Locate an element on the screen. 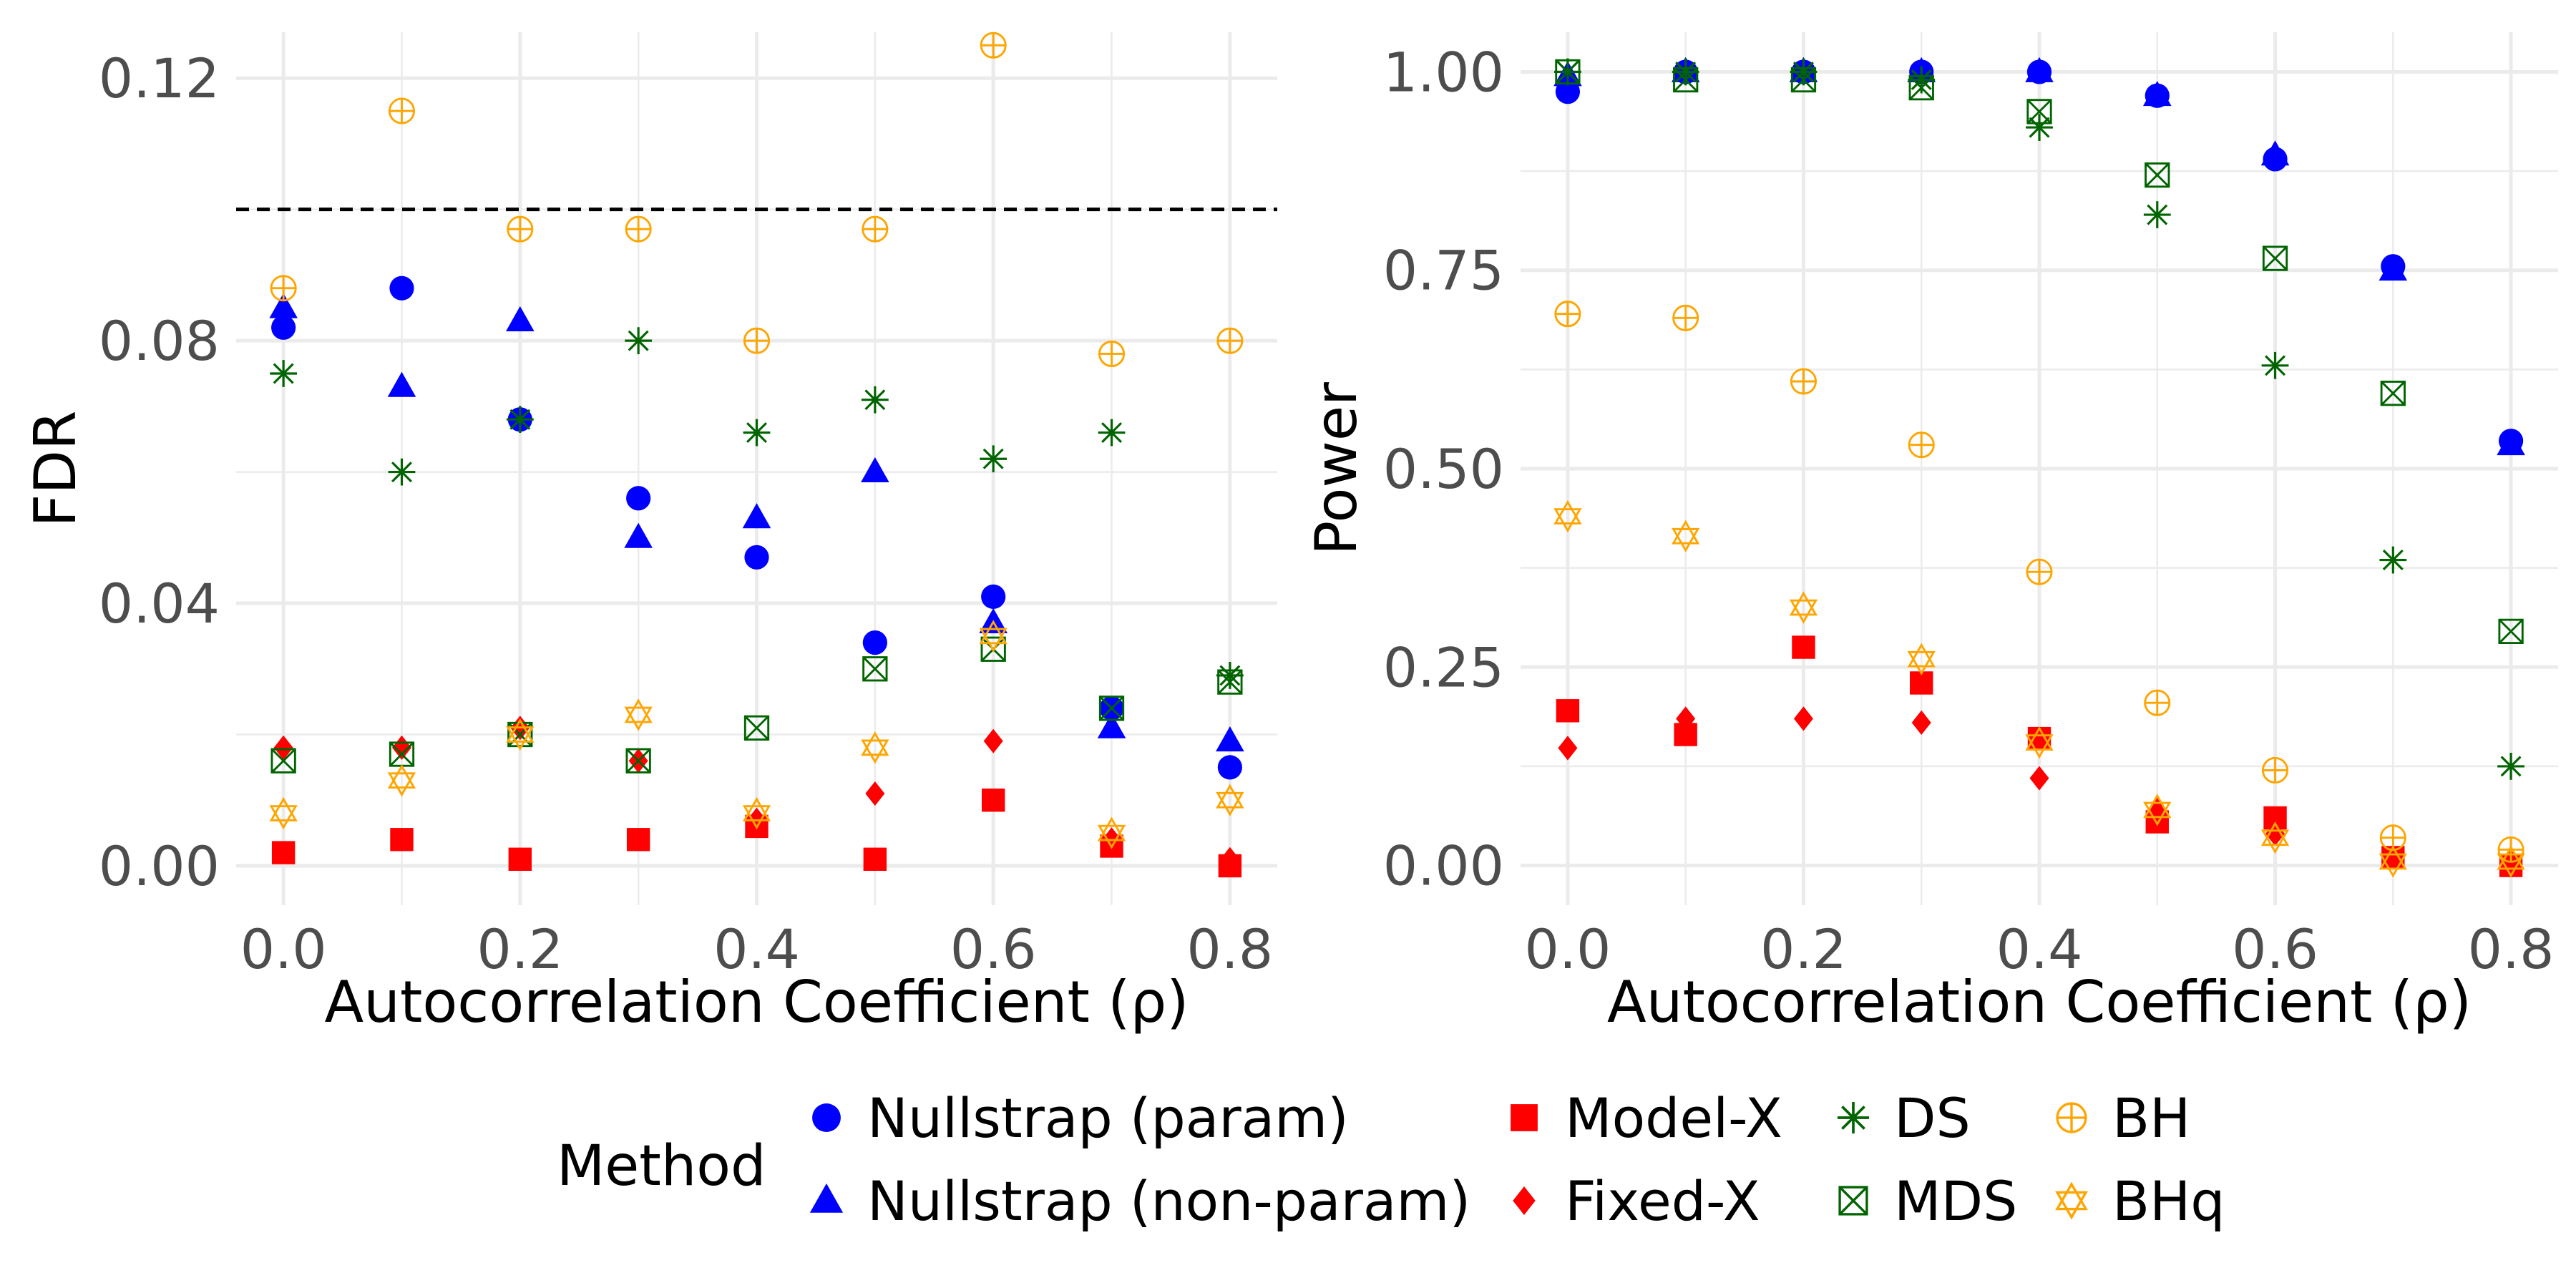  y-tick-label: 0.50 is located at coordinates (1443, 469).